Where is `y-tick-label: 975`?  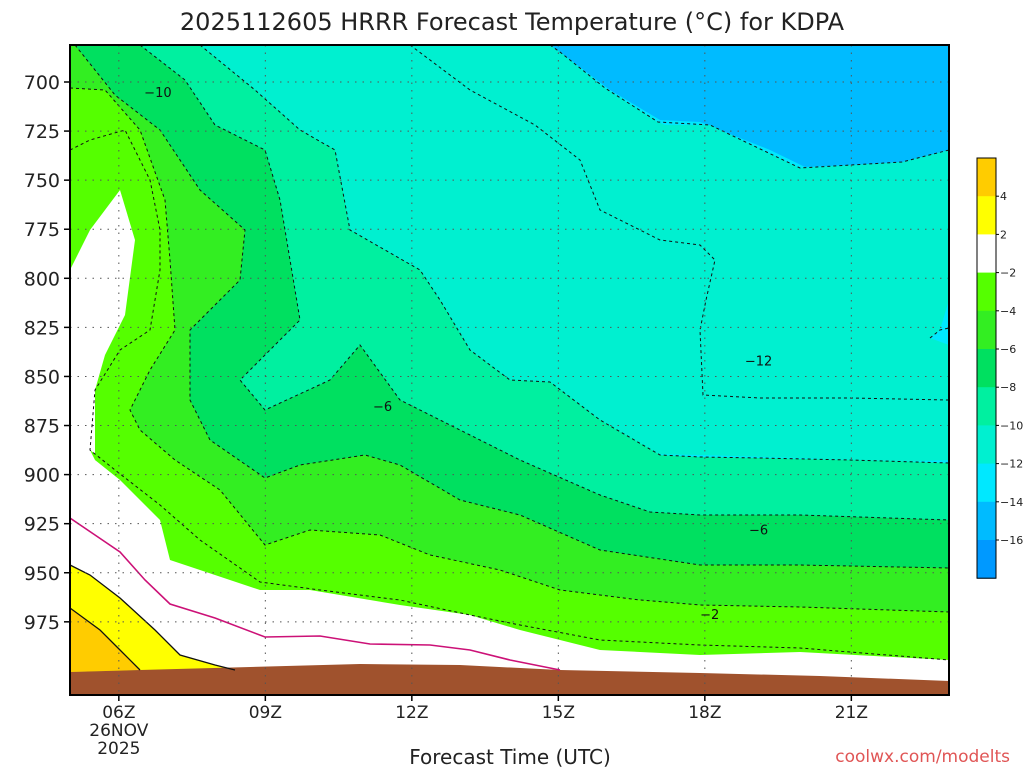 y-tick-label: 975 is located at coordinates (42, 623).